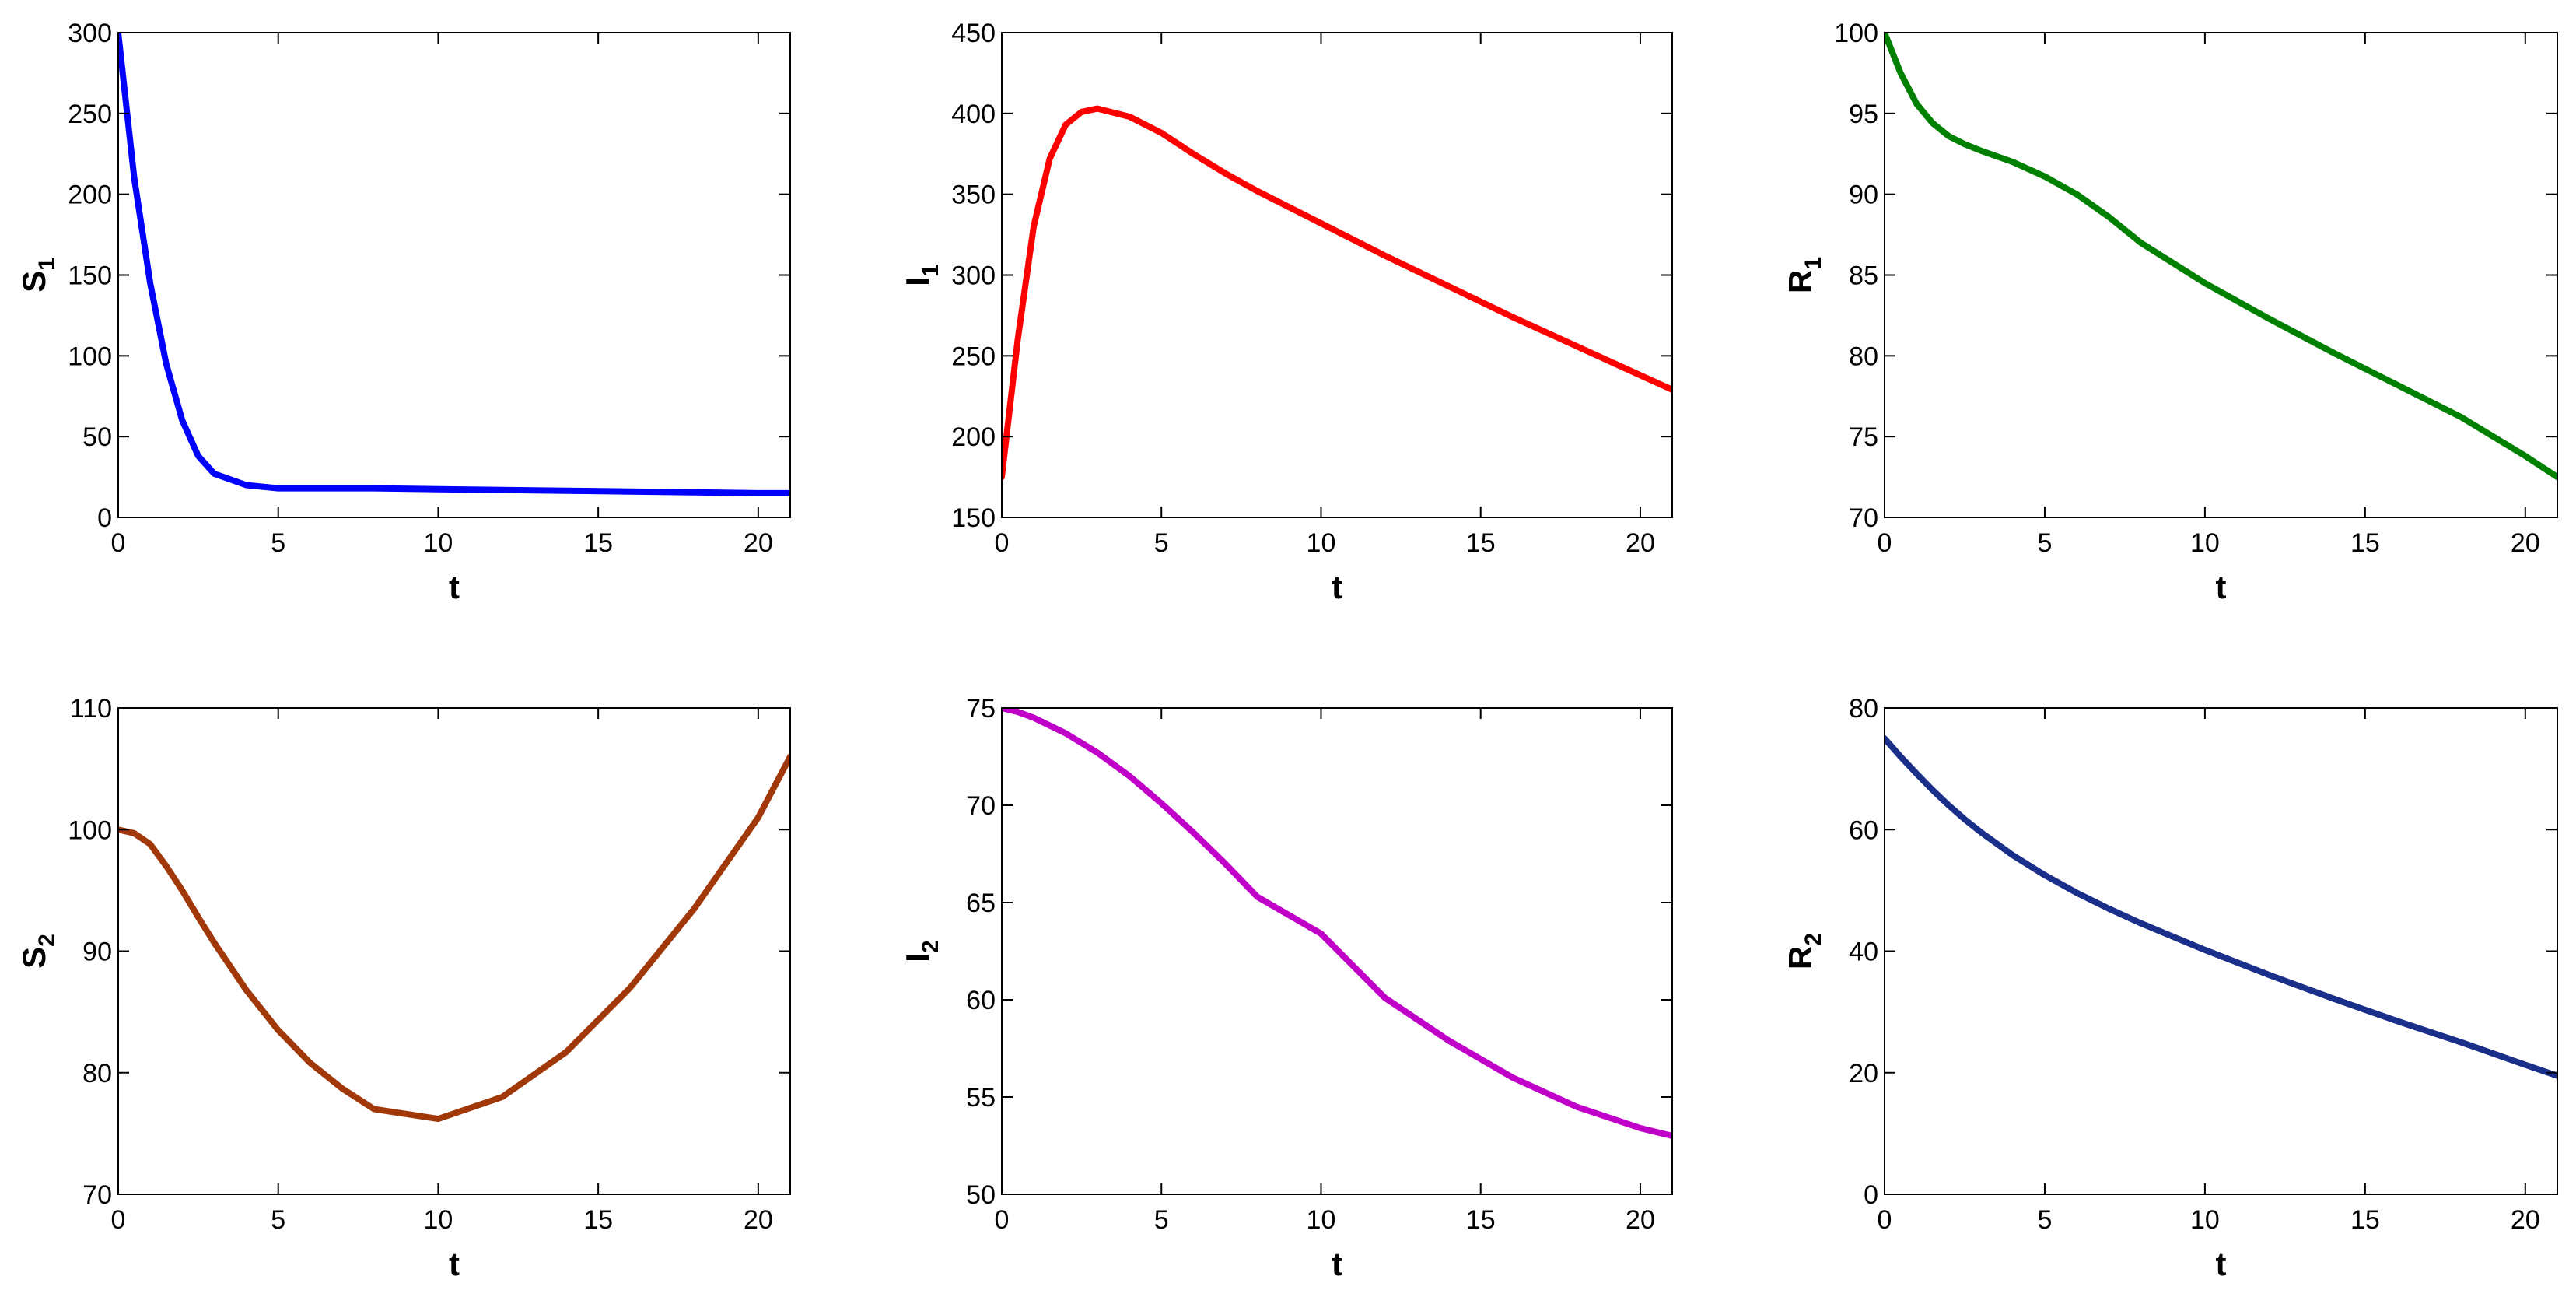 The width and height of the screenshot is (2576, 1304). I want to click on subplot: 0 5 10 15 20 70 80 90 100 110 t S2, so click(404, 988).